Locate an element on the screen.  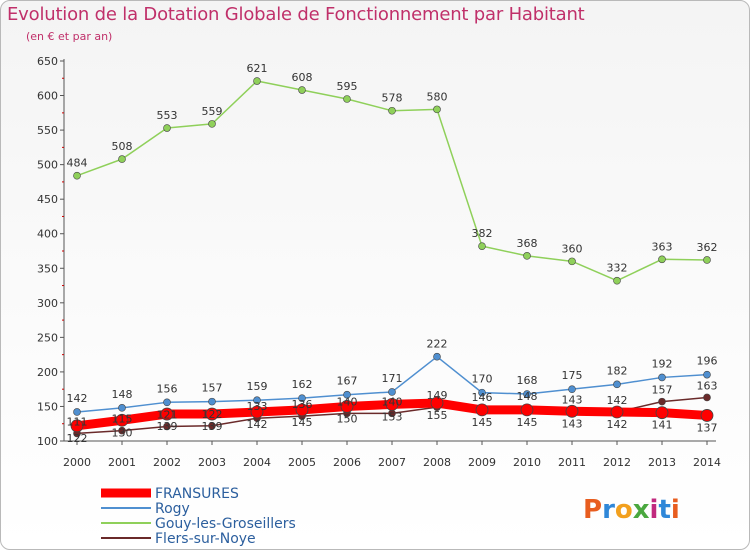
proxiti-logo: Proxiti is located at coordinates (631, 510).